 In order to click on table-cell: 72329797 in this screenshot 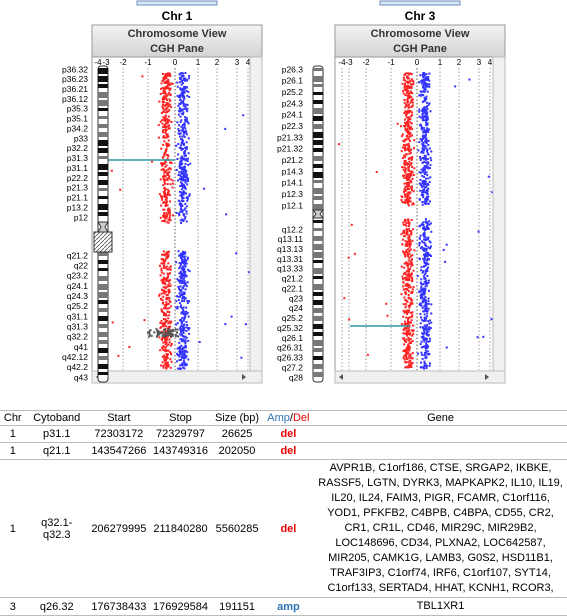, I will do `click(180, 434)`.